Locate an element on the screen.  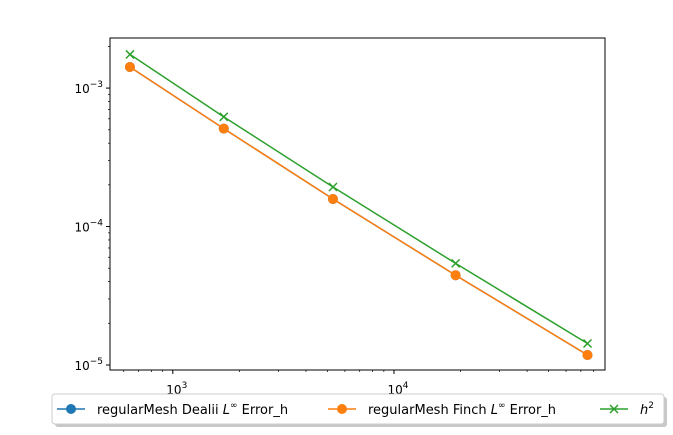
y-tick-label: 10⁻⁵ is located at coordinates (88, 365).